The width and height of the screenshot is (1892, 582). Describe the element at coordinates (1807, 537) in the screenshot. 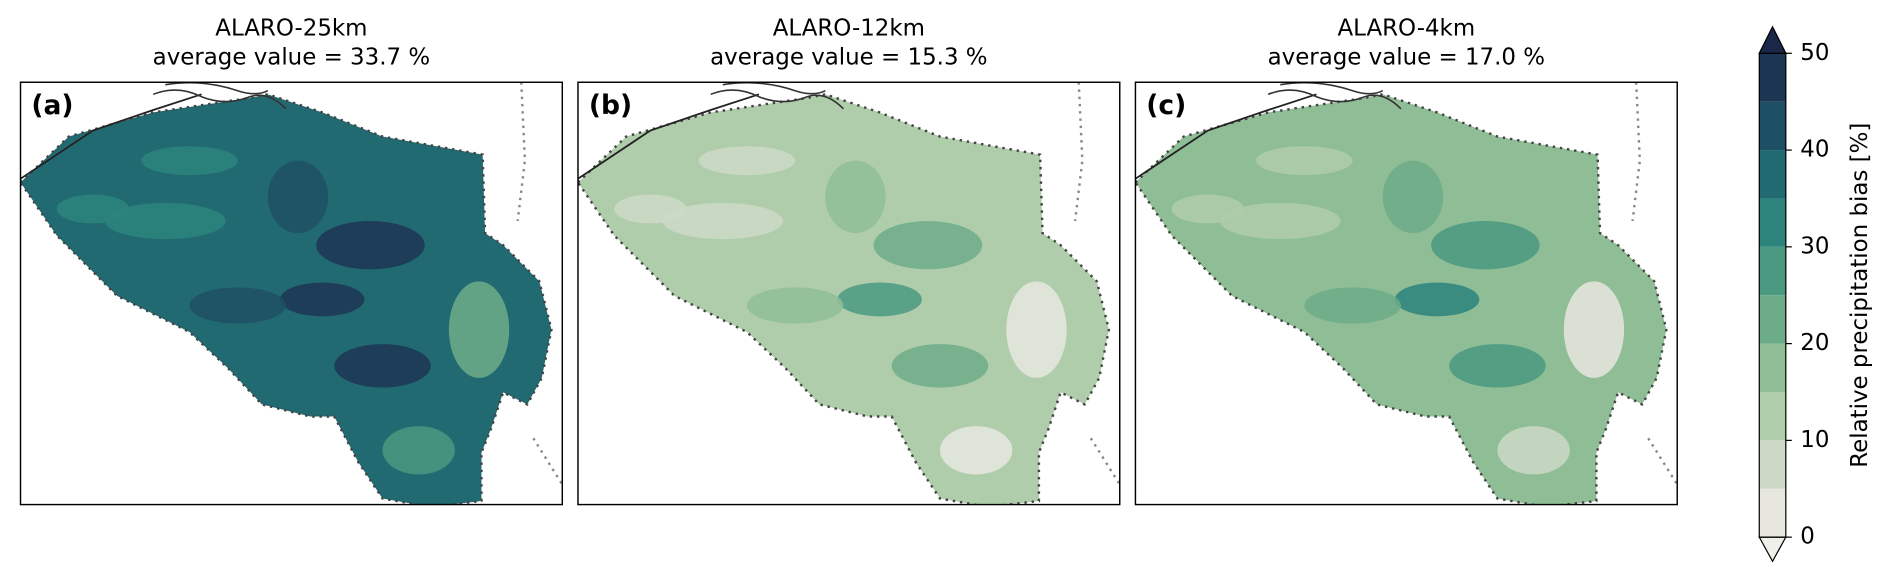

I see `colorbar-tick-label: 0` at that location.